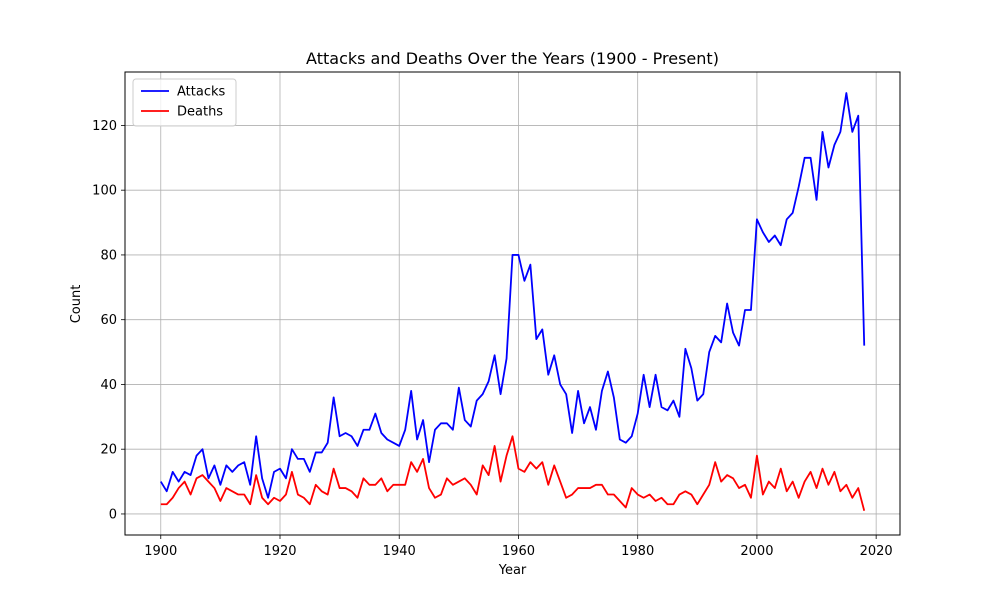  I want to click on legend-label-deaths: Deaths, so click(200, 112).